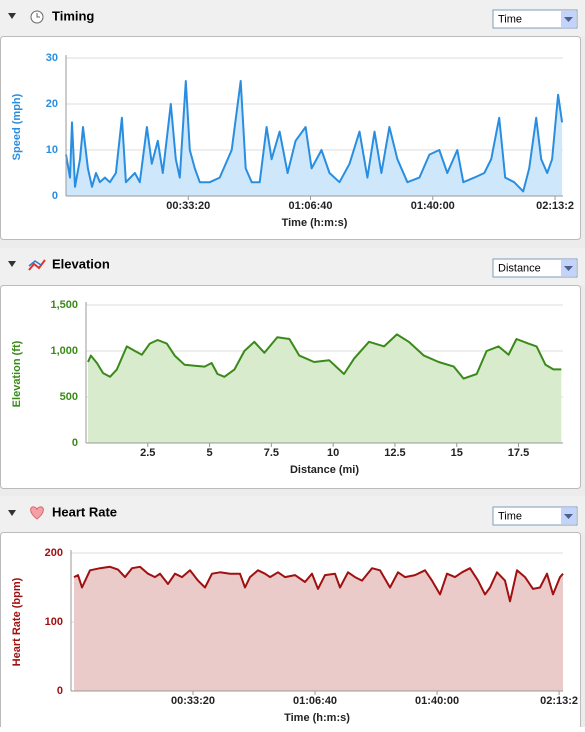  Describe the element at coordinates (394, 453) in the screenshot. I see `x-tick-label: 12.5` at that location.